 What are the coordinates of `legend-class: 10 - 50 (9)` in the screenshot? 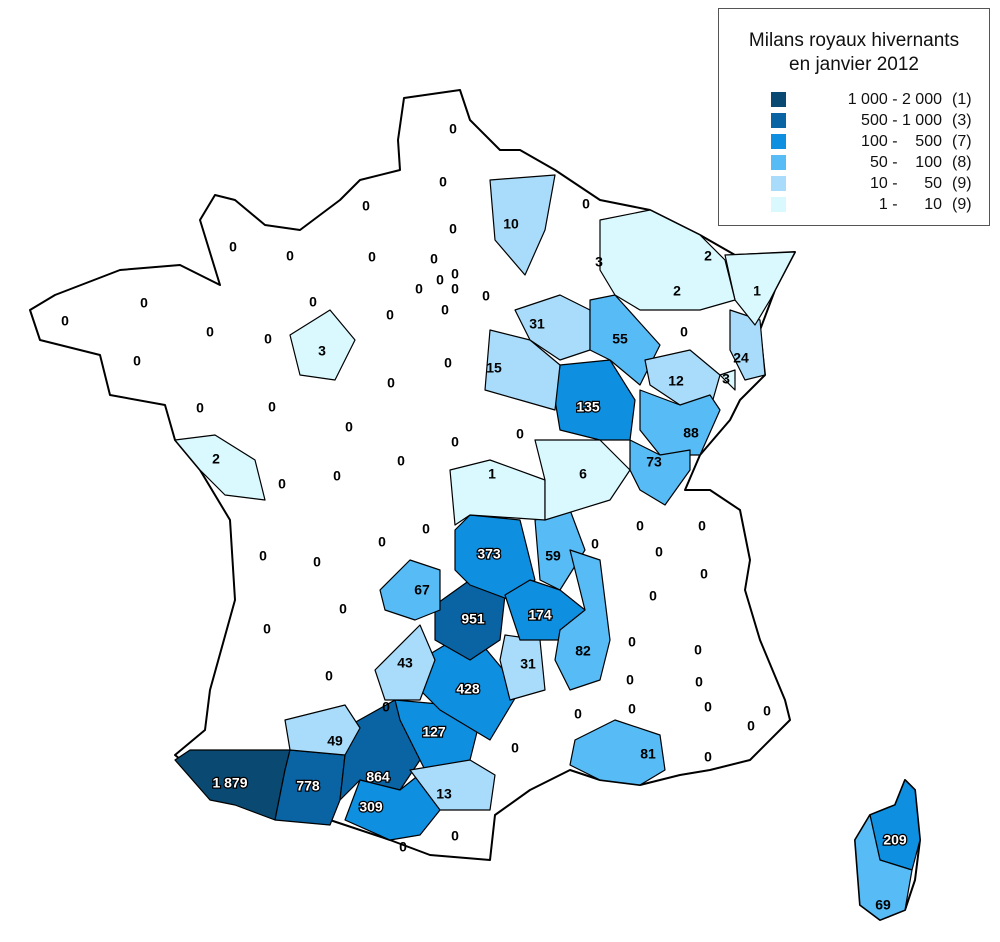 It's located at (880, 183).